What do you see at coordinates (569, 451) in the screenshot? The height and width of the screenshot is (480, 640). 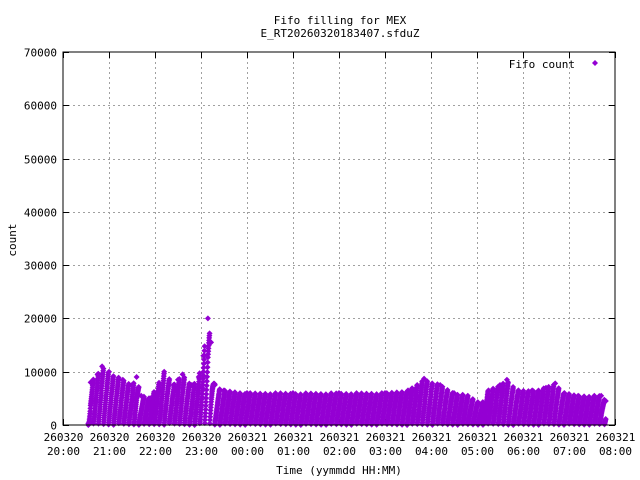 I see `x-tick-time-label: 07:00` at bounding box center [569, 451].